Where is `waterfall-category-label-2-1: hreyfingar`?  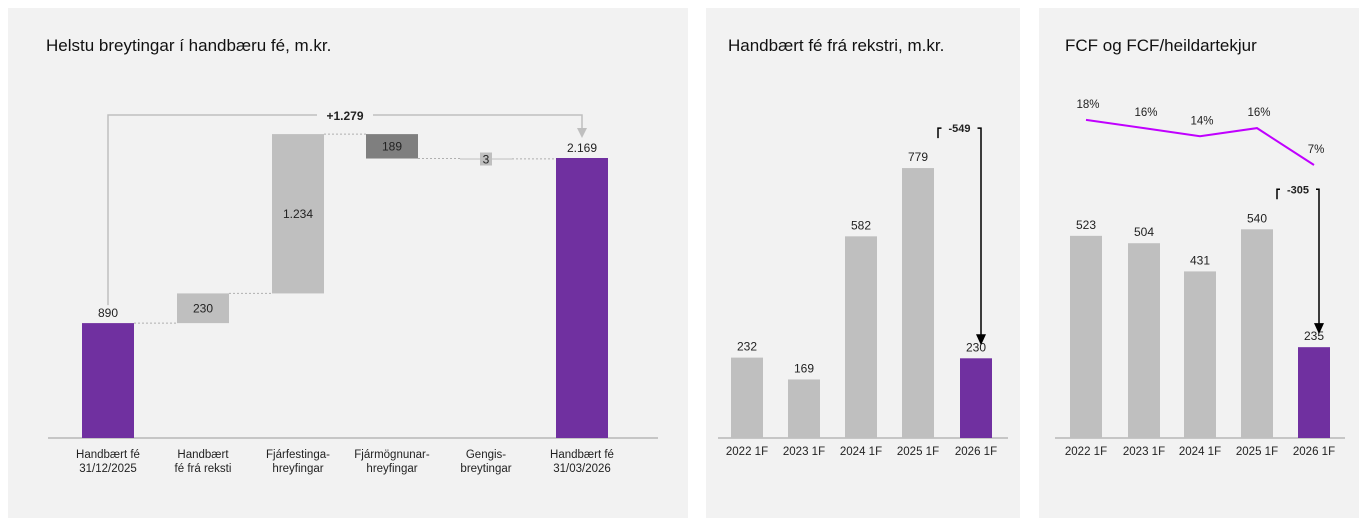
waterfall-category-label-2-1: hreyfingar is located at coordinates (297, 469).